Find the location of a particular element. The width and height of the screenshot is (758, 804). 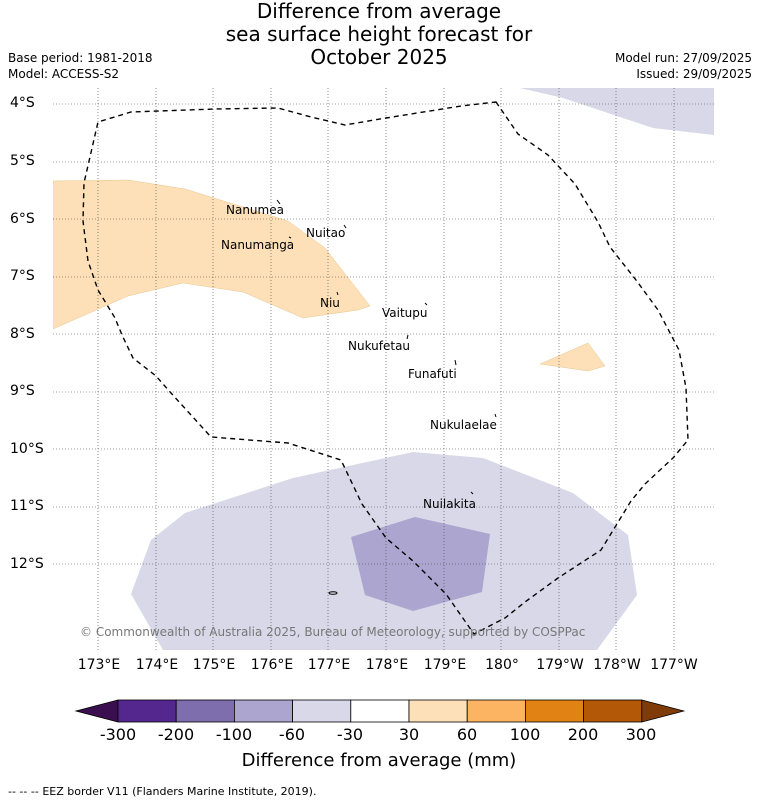

island-mark-nukulaelae is located at coordinates (495, 415).